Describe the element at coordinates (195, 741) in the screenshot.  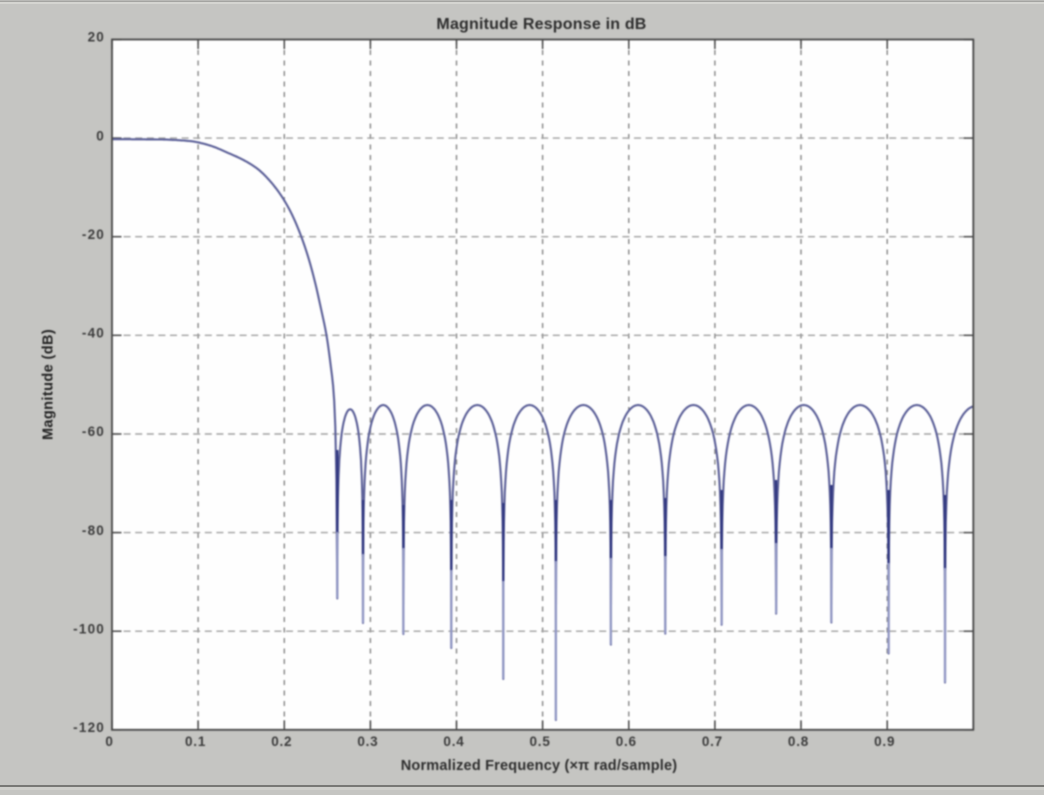
I see `svg-text: 0.1` at that location.